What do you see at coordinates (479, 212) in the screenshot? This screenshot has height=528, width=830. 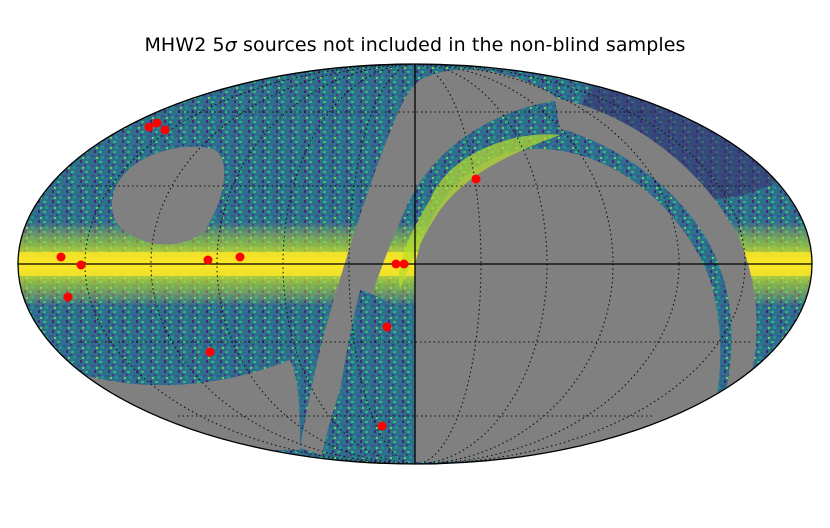 I see `sky-arc-bright` at bounding box center [479, 212].